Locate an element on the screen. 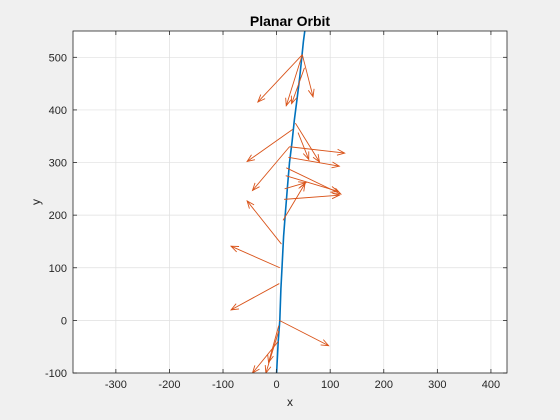 The height and width of the screenshot is (420, 560). x-tick-label: 400 is located at coordinates (491, 385).